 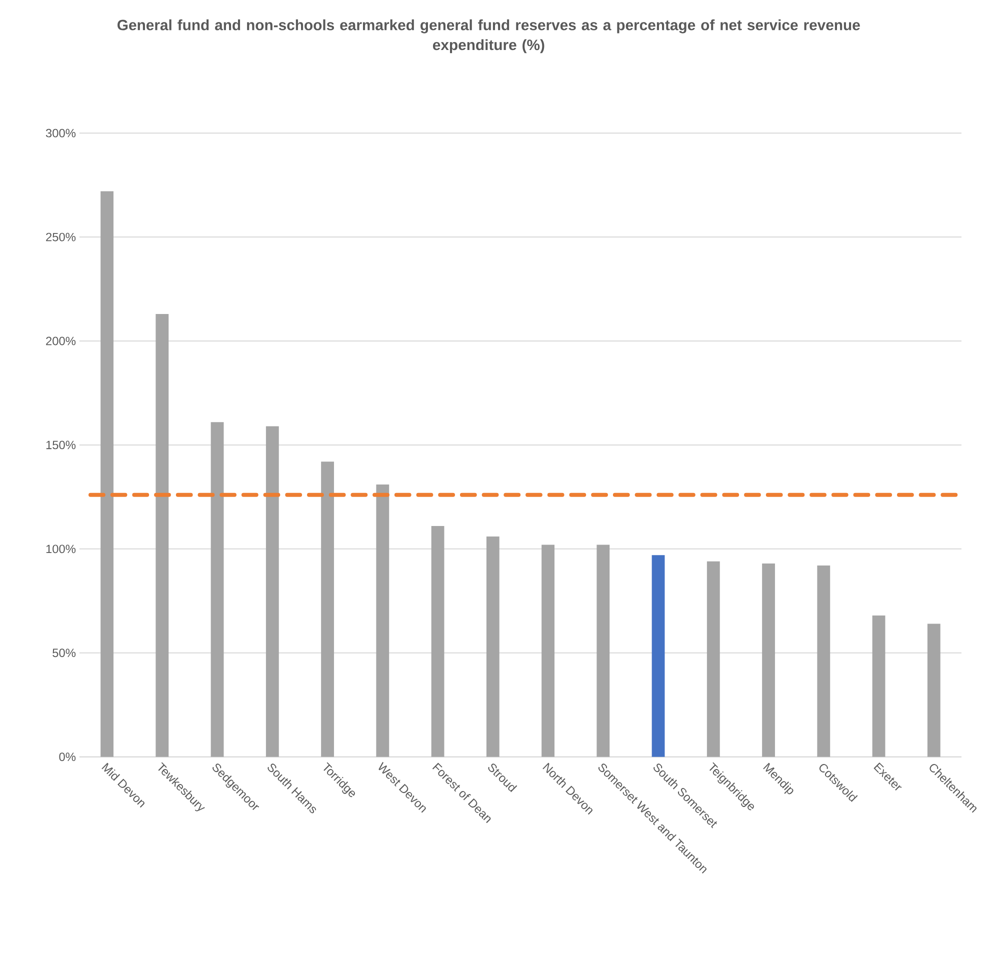 I want to click on y-tick-label: 150%, so click(x=61, y=444).